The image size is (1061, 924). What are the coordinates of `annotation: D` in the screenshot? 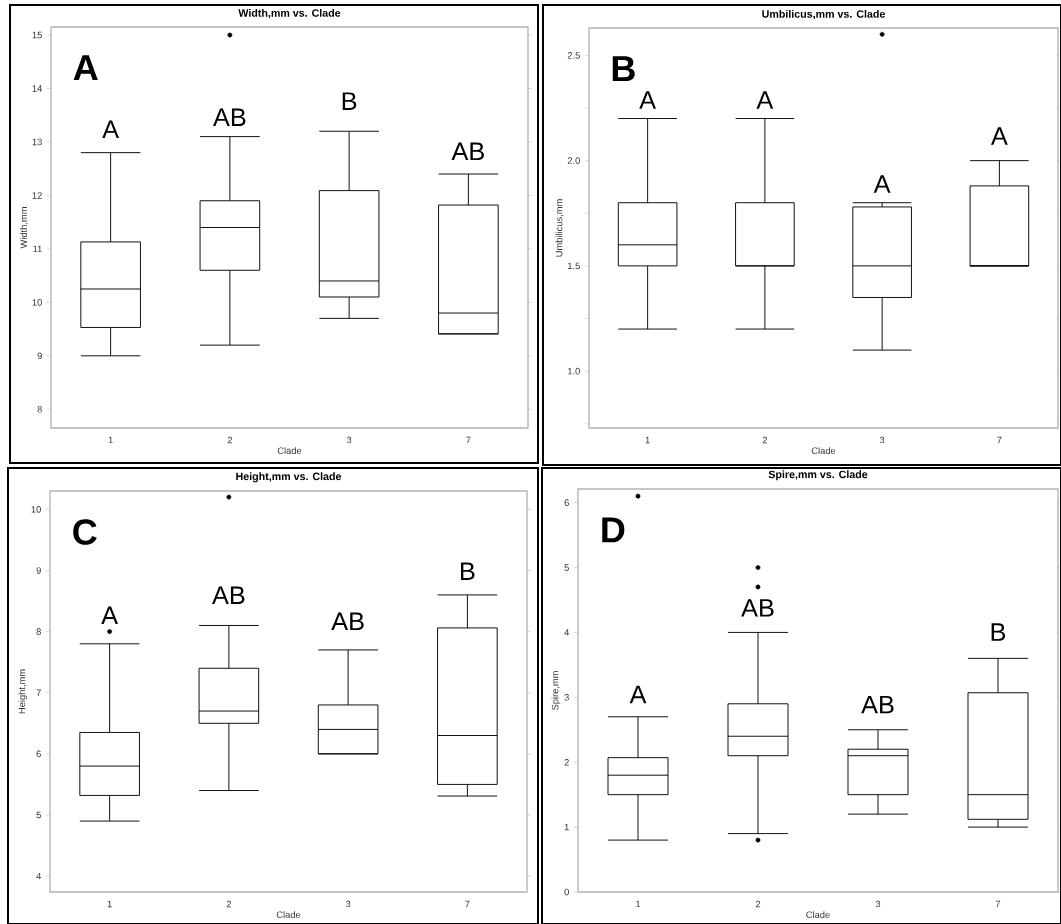 It's located at (613, 530).